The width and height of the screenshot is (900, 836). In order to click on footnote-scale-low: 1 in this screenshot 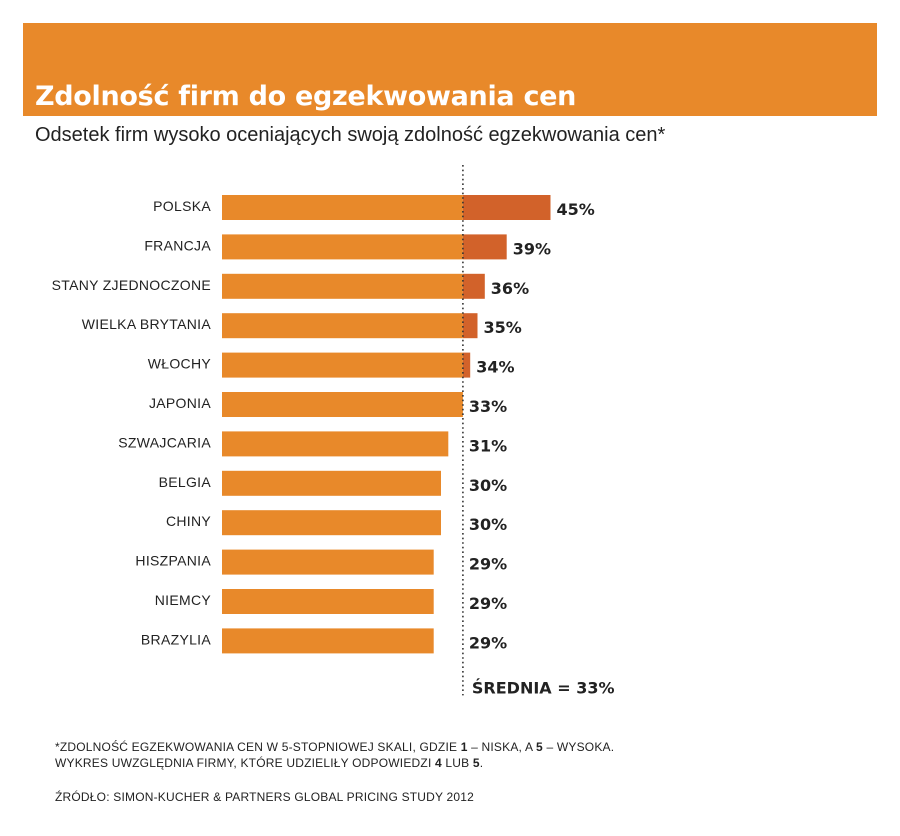, I will do `click(464, 747)`.